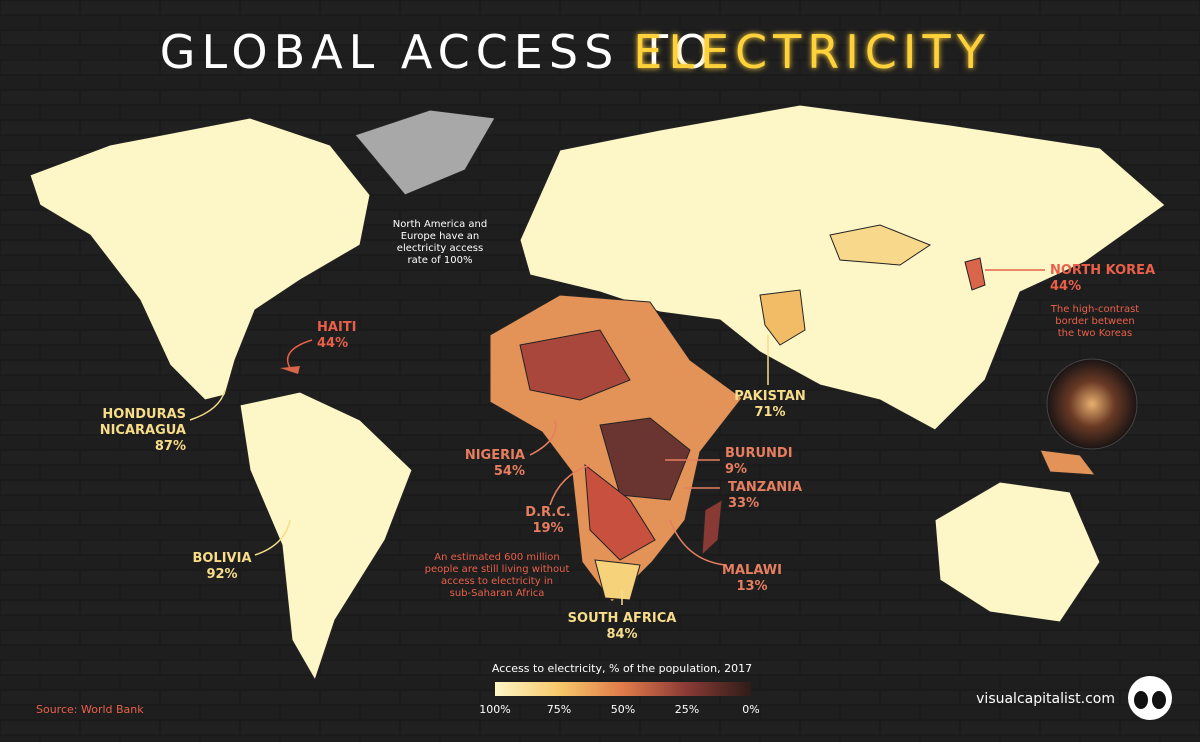 This screenshot has height=742, width=1200. Describe the element at coordinates (496, 557) in the screenshot. I see `note-line: An estimated 600 million` at that location.